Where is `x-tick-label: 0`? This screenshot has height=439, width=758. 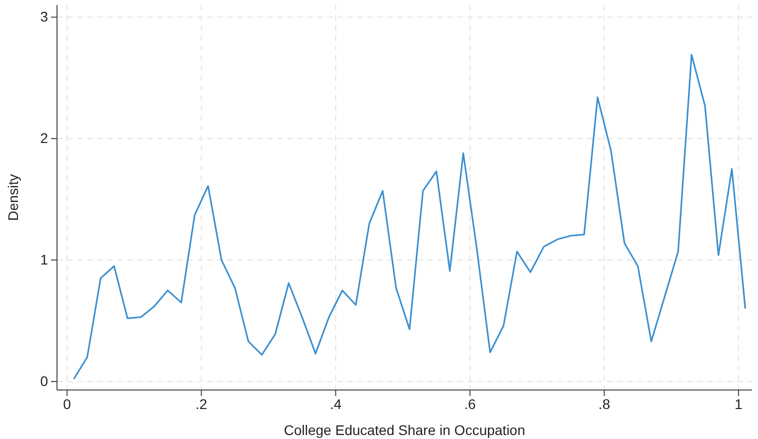 x-tick-label: 0 is located at coordinates (67, 404).